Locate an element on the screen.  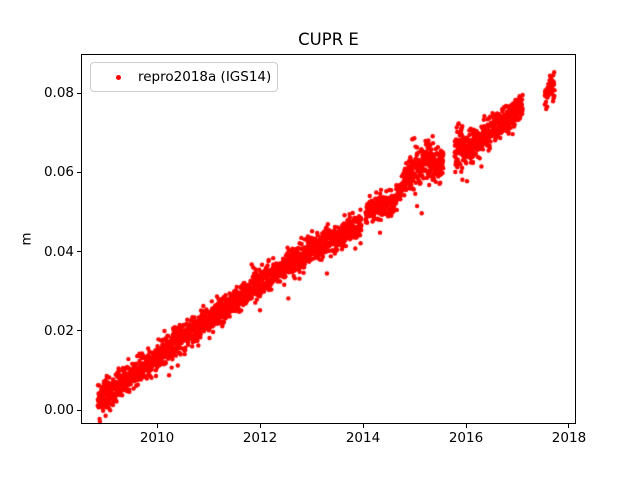
y-tick-label: 0.04 is located at coordinates (58, 251).